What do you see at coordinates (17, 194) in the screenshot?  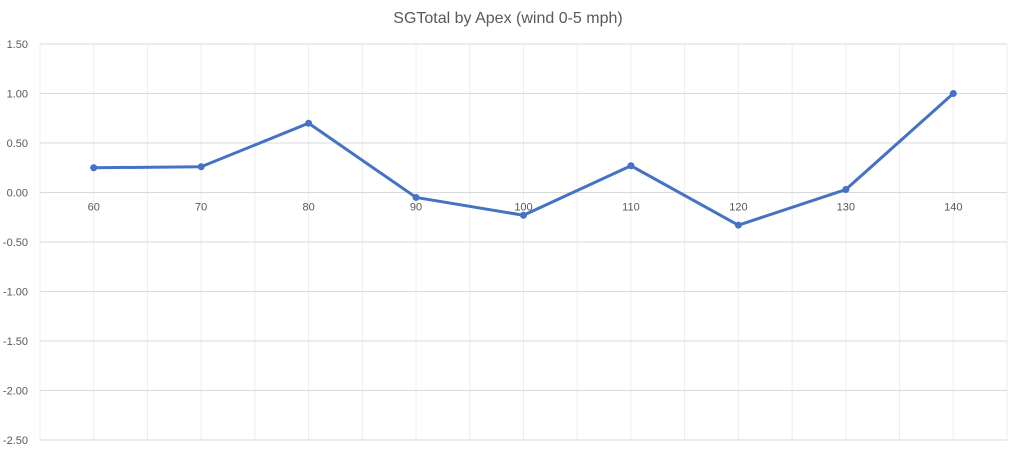 I see `y-tick-label: 0.00` at bounding box center [17, 194].